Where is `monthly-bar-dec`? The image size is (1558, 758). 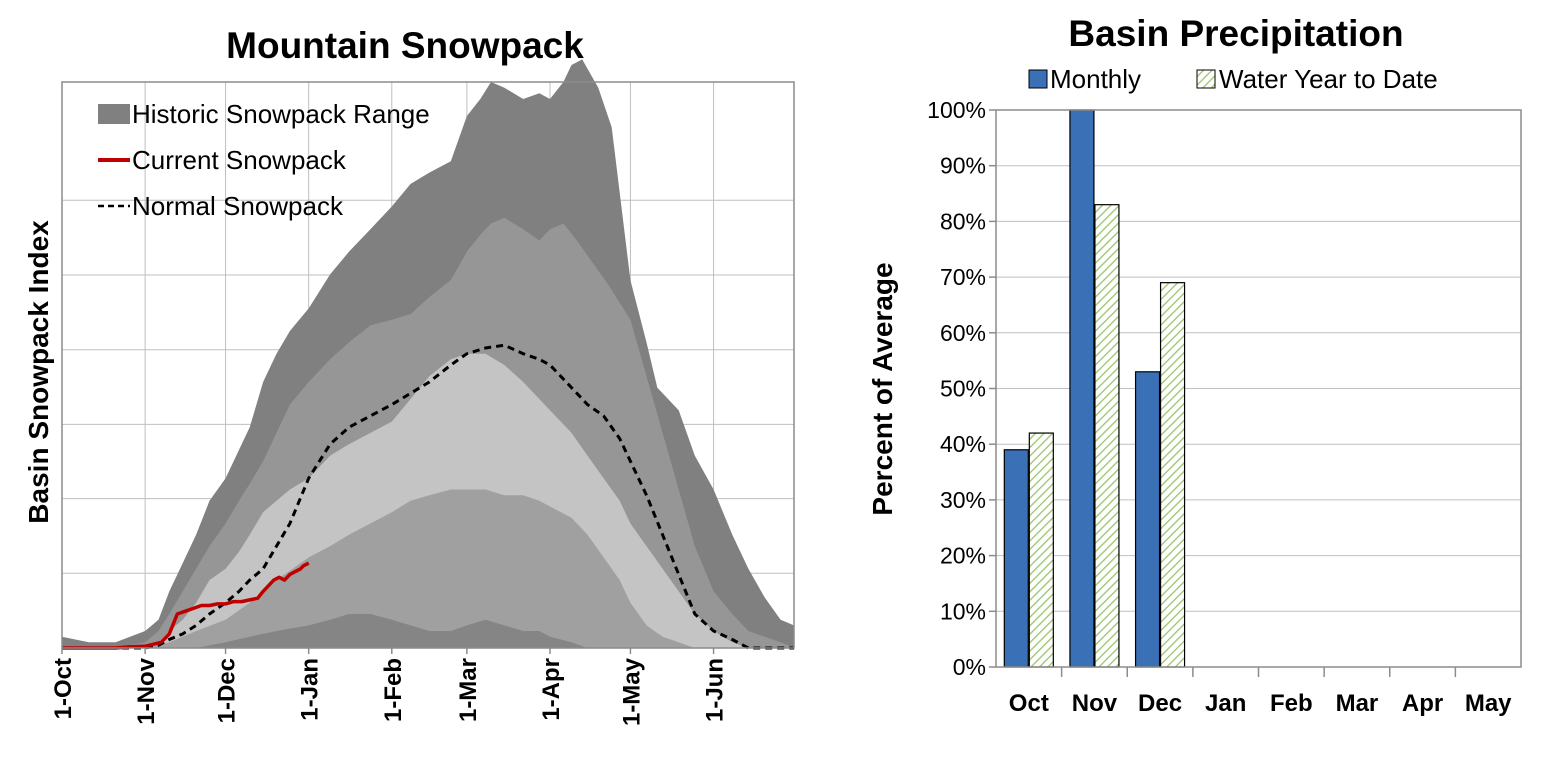
monthly-bar-dec is located at coordinates (1147, 519).